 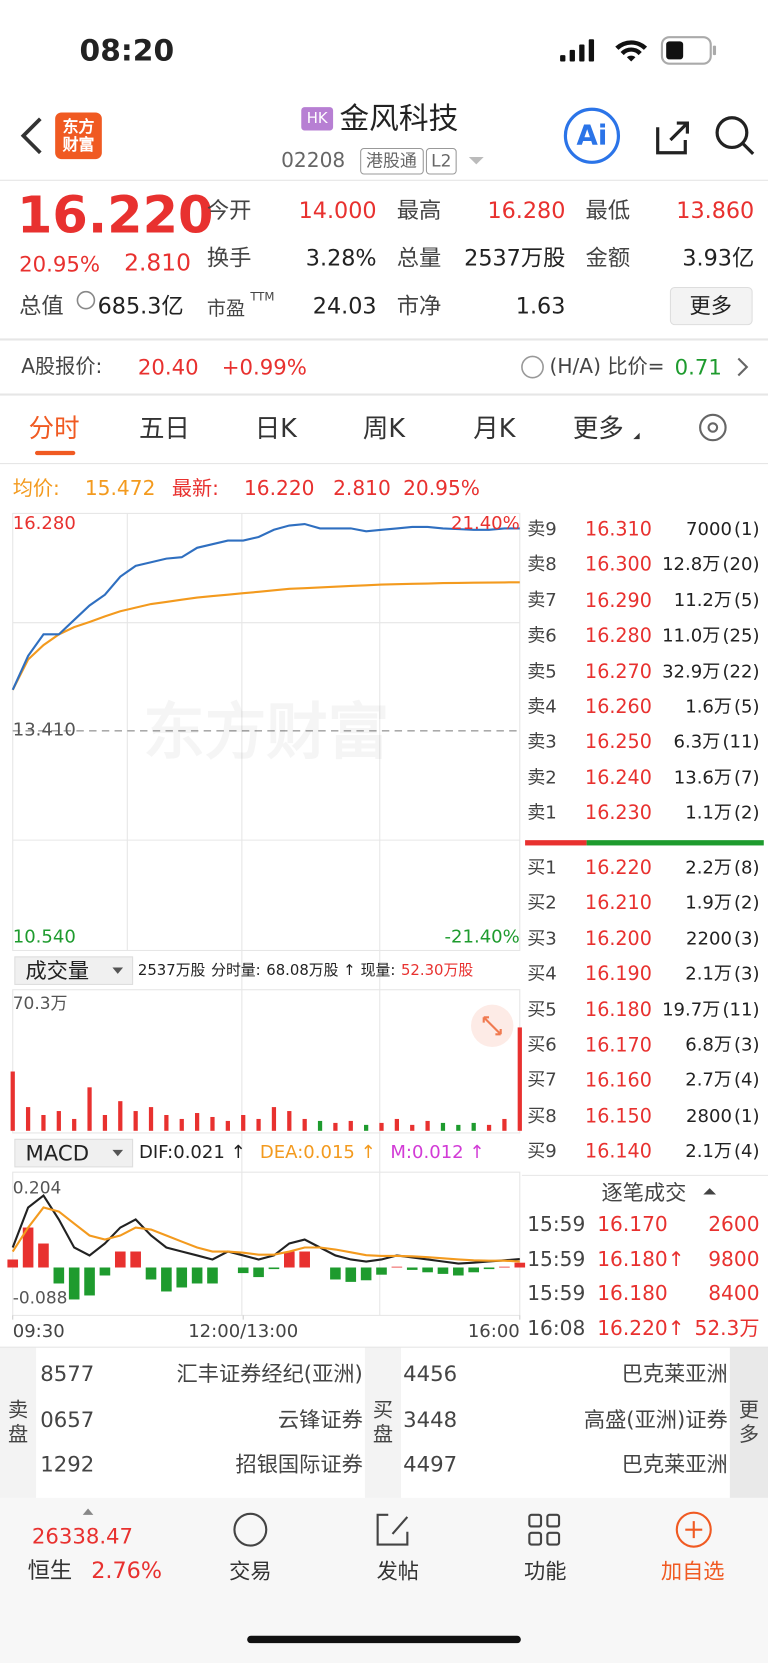 What do you see at coordinates (709, 1116) in the screenshot?
I see `book-volume: 2800` at bounding box center [709, 1116].